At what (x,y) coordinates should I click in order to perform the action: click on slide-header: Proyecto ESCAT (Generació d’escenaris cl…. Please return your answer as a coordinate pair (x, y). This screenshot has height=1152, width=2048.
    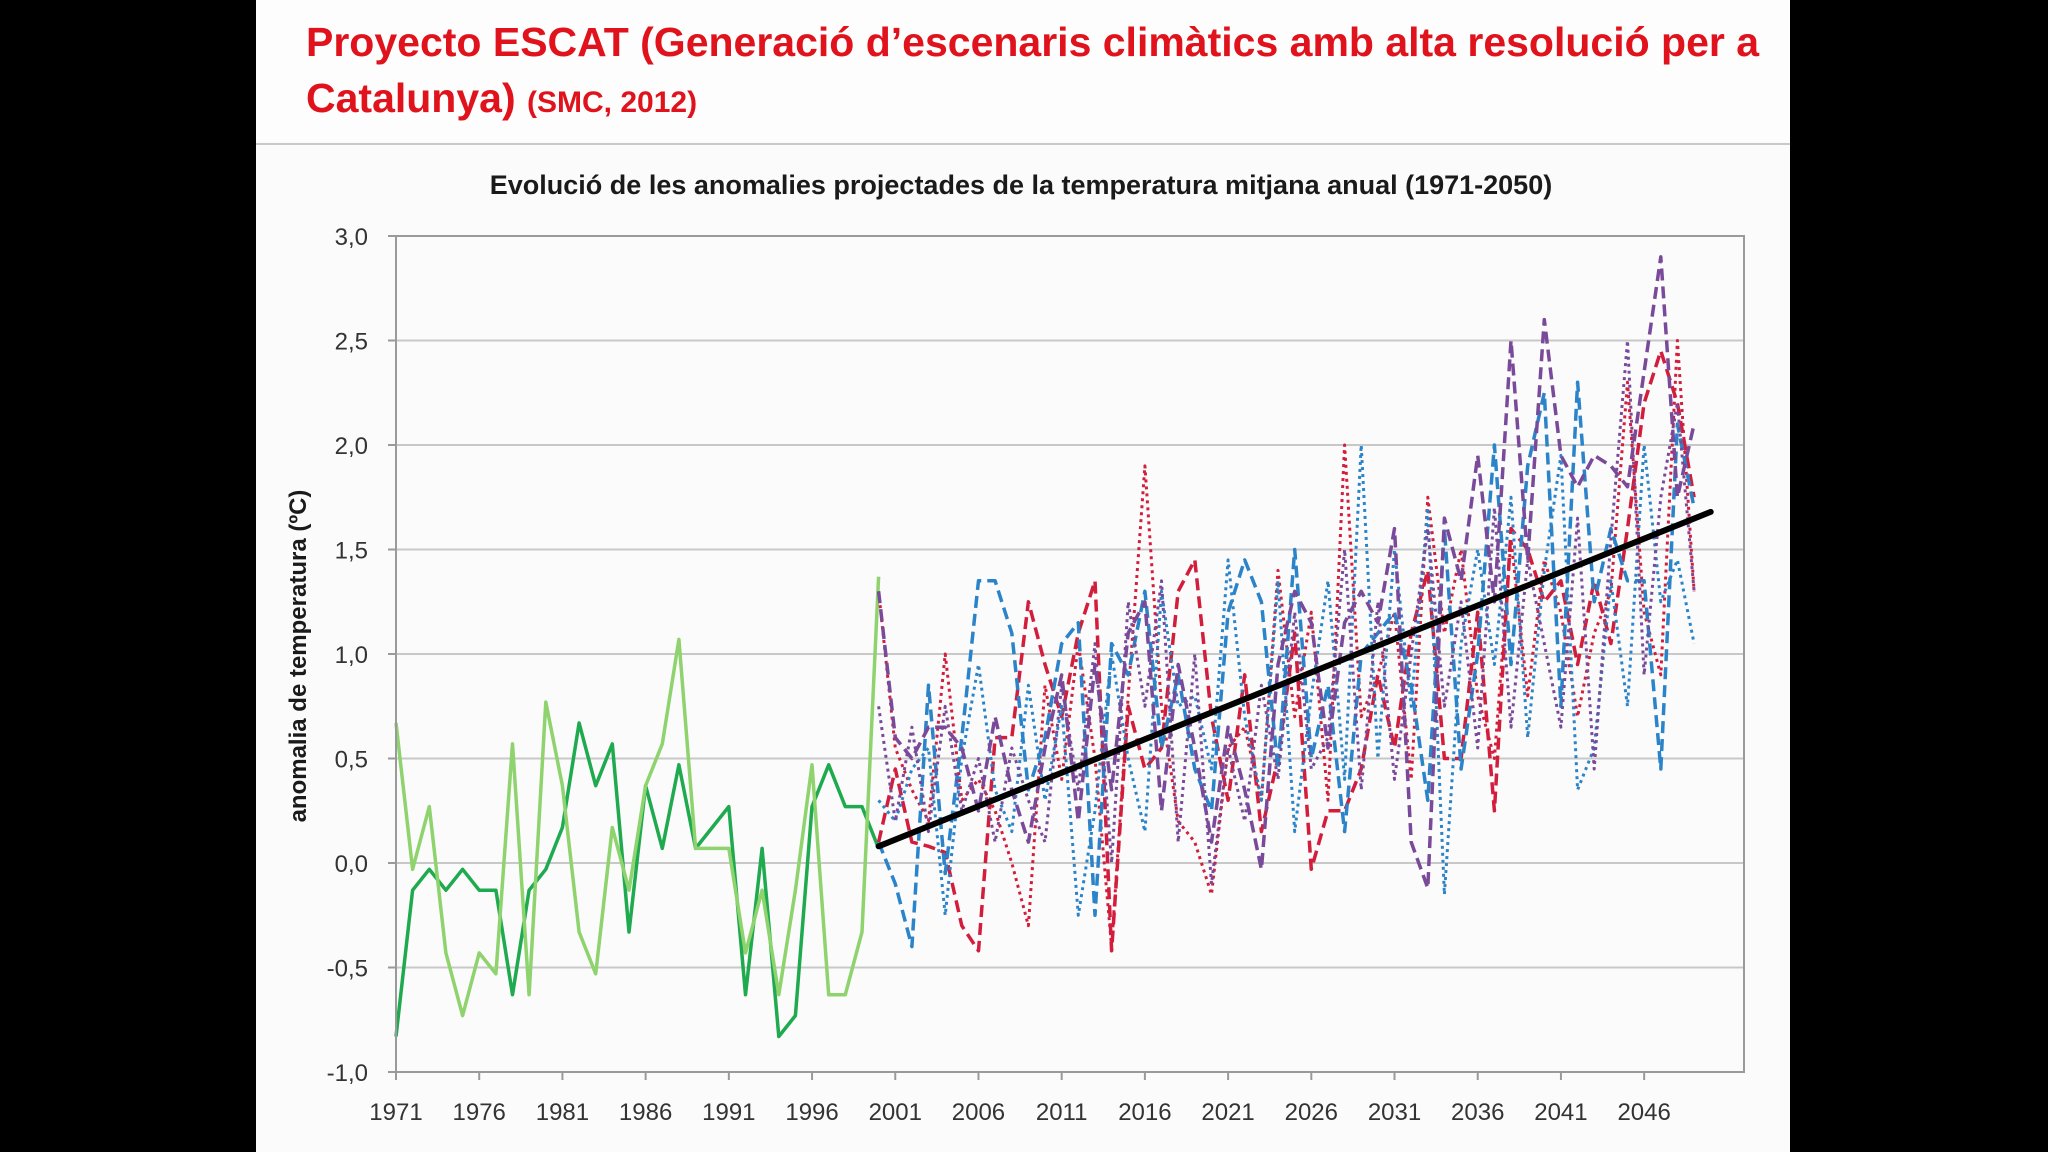
    Looking at the image, I should click on (1023, 71).